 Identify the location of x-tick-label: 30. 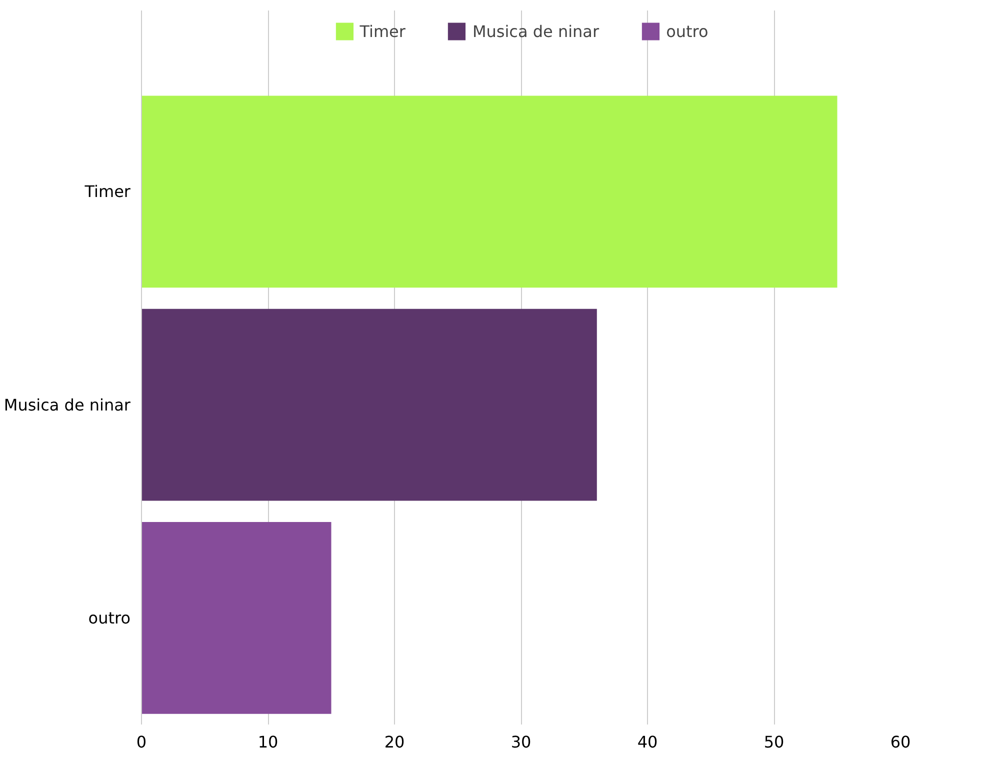
(521, 742).